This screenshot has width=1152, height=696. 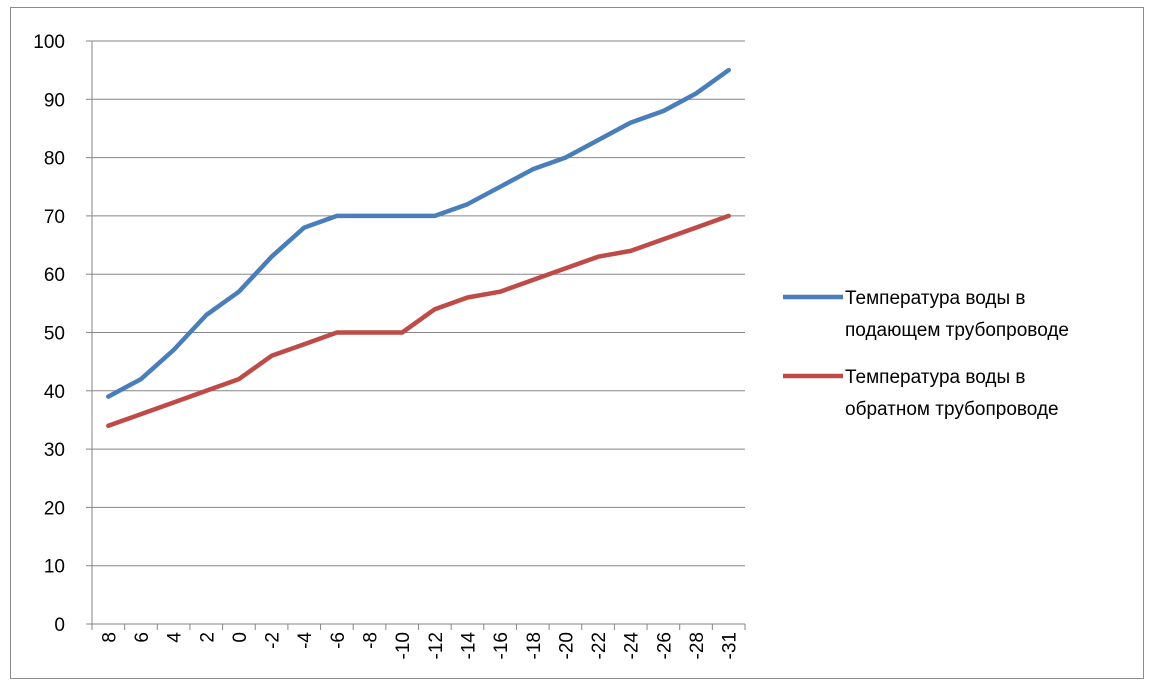 I want to click on y-tick-label-100: 100, so click(x=49, y=42).